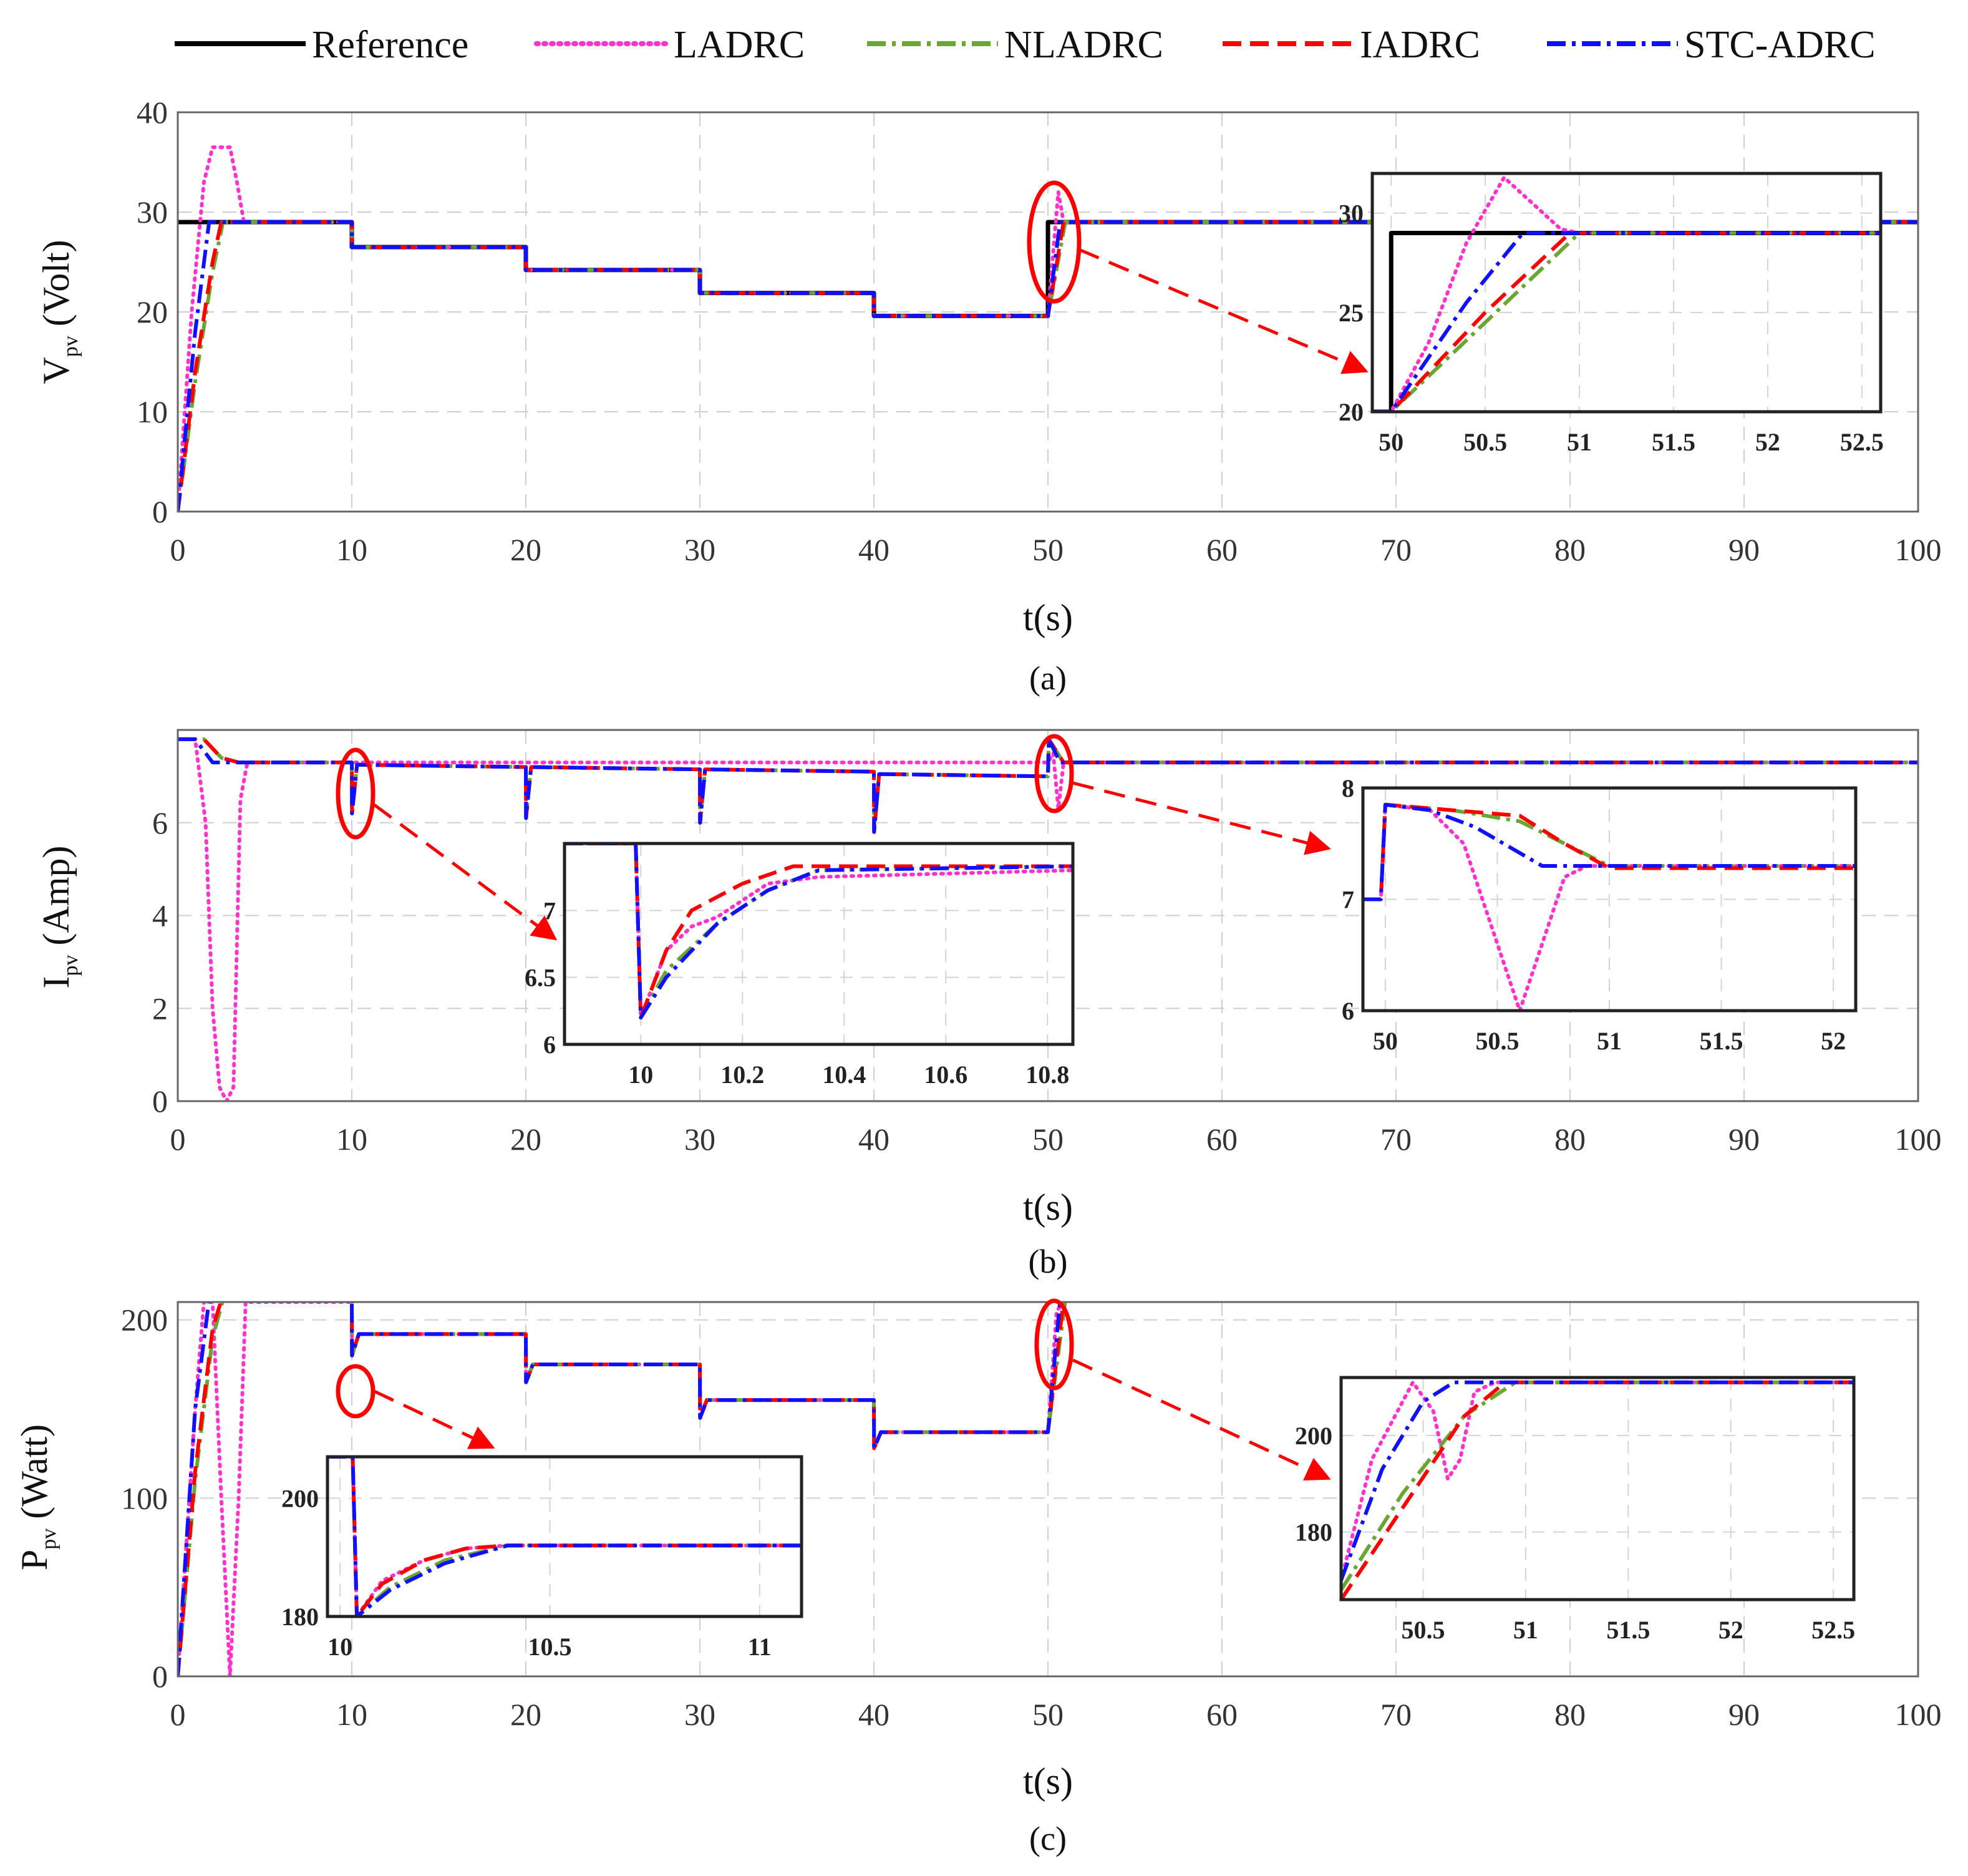 This screenshot has width=1968, height=1876. Describe the element at coordinates (178, 1139) in the screenshot. I see `panel-b-xtick-0: 0` at that location.